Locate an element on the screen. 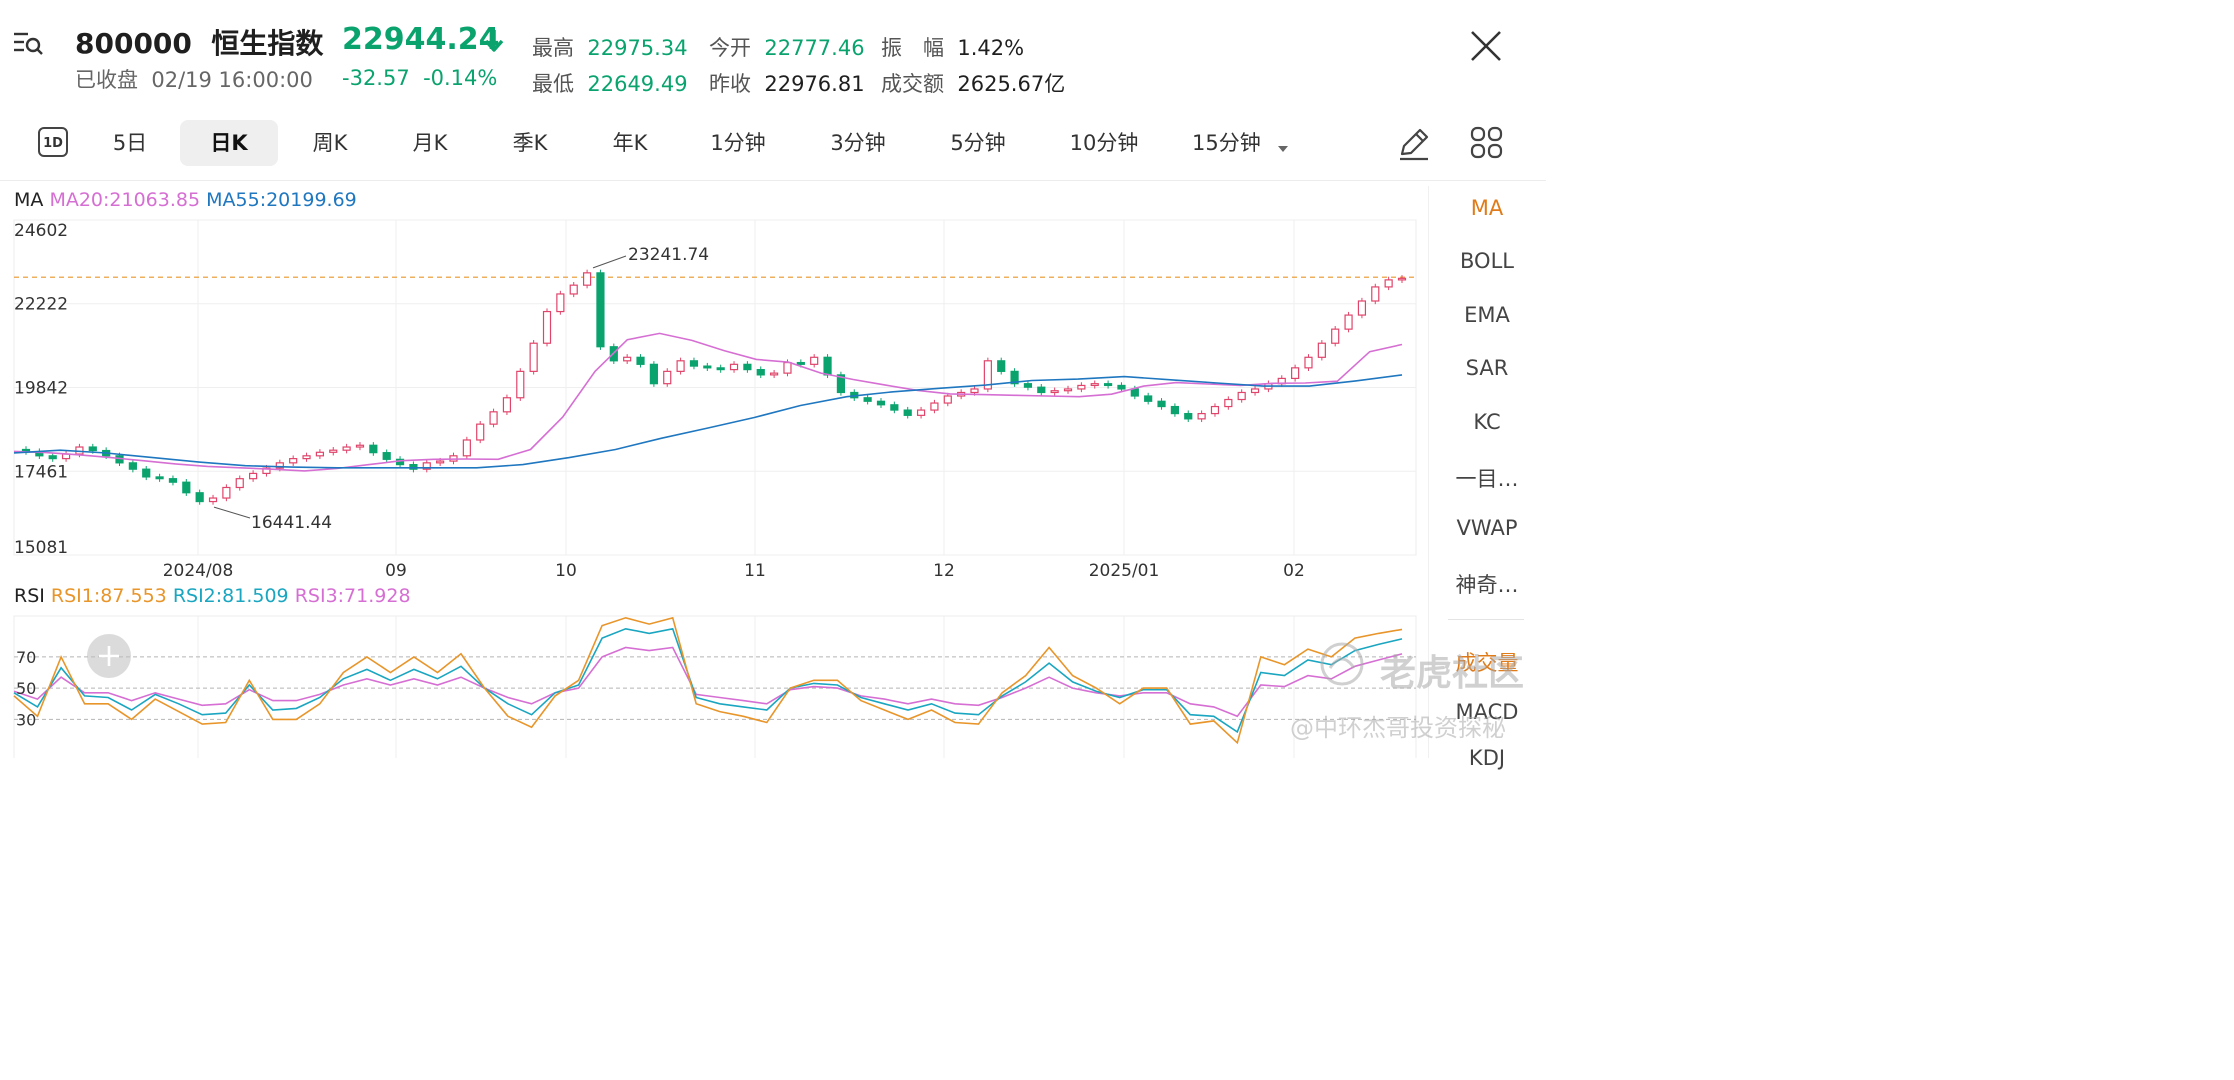 Image resolution: width=2234 pixels, height=1080 pixels. ma20-legend: MA20:21063.85 is located at coordinates (125, 200).